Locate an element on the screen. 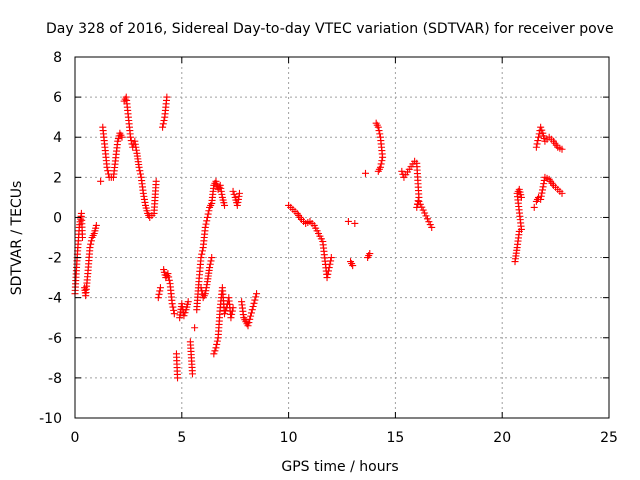 The height and width of the screenshot is (480, 640). x-tick-label: 15 is located at coordinates (395, 438).